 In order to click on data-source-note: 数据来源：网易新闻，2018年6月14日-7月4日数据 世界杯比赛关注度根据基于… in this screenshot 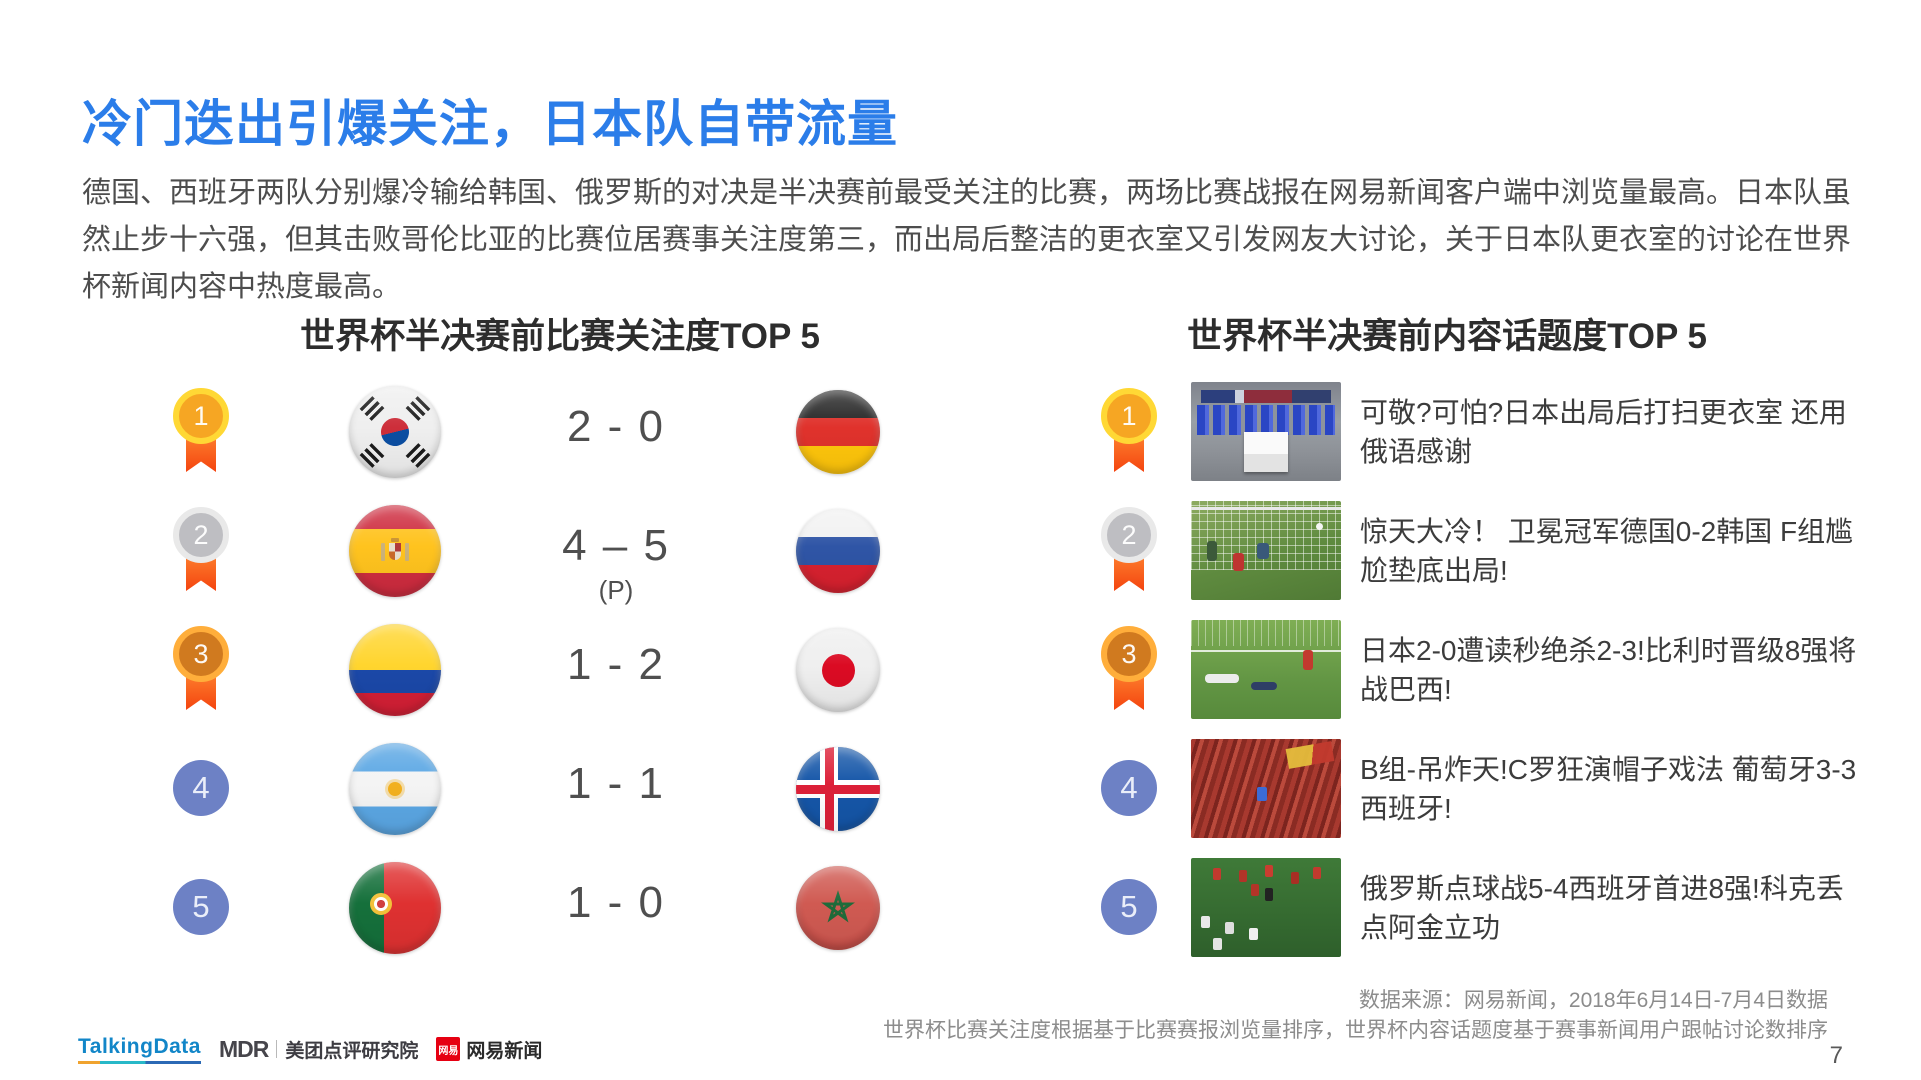, I will do `click(1228, 1016)`.